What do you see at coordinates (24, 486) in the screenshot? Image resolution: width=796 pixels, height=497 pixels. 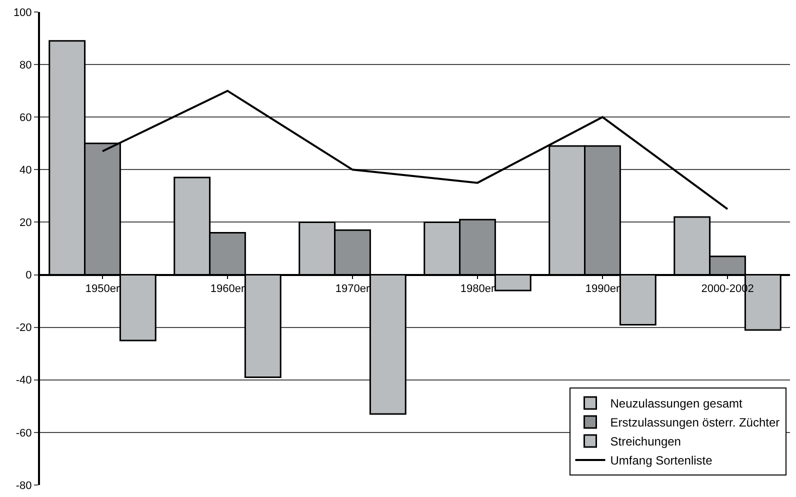 I see `y-tick-label: -80` at bounding box center [24, 486].